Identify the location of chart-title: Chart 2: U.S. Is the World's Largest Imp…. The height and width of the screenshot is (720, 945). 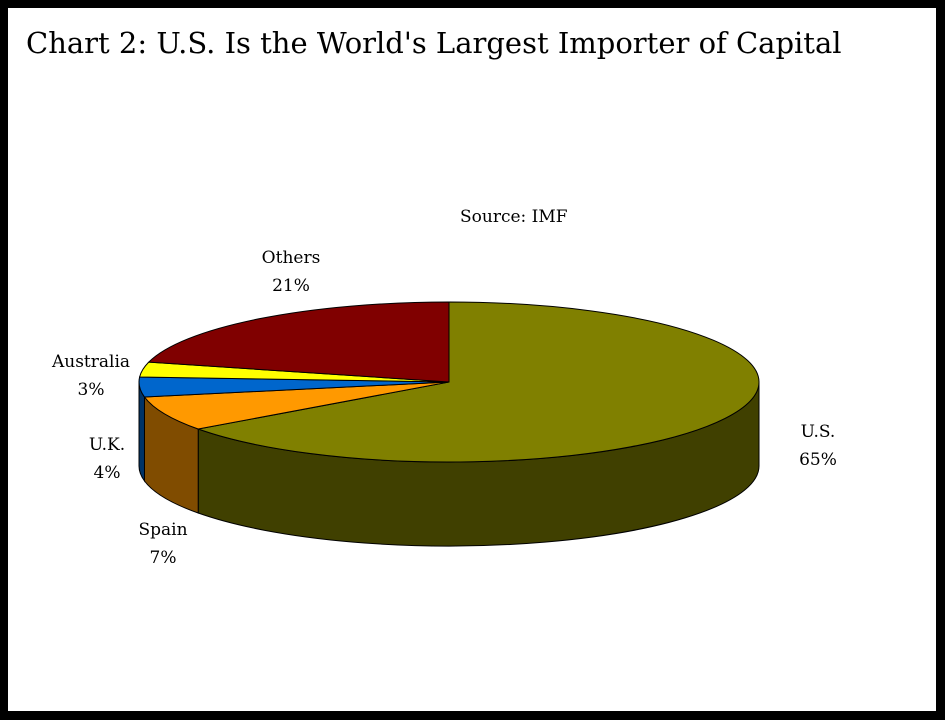
(434, 43).